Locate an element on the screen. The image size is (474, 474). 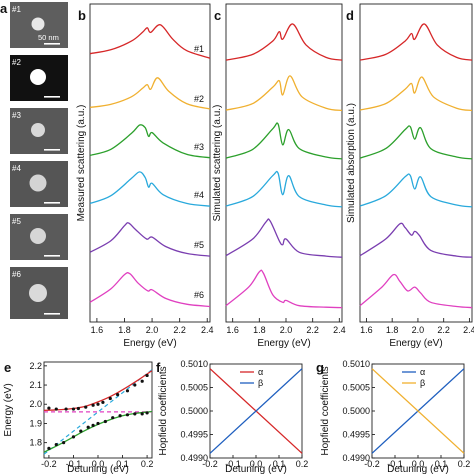
scale-bar-text: 50 nm is located at coordinates (48, 37).